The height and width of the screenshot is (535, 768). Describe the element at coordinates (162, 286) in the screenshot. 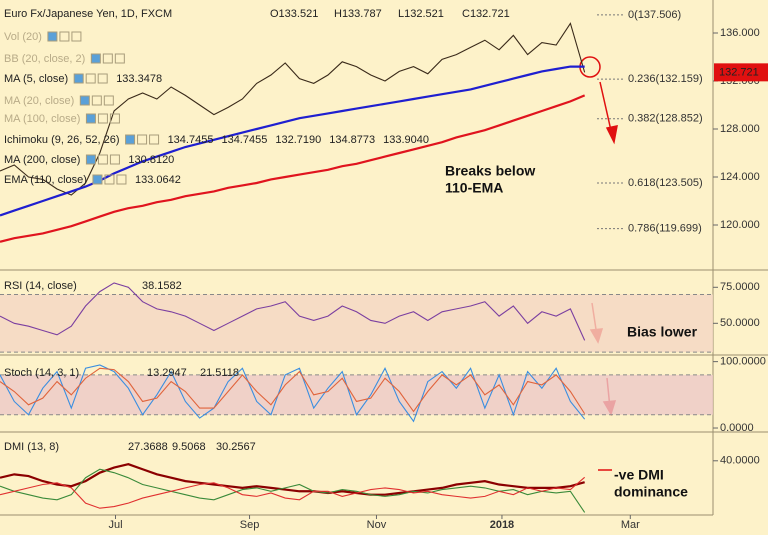

I see `panel-value: 38.1582` at that location.